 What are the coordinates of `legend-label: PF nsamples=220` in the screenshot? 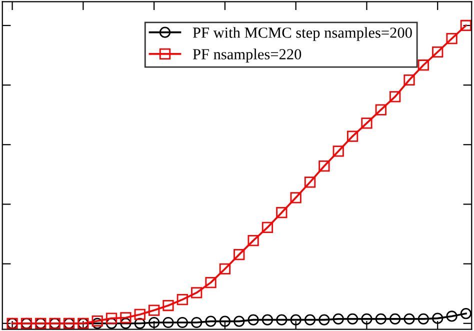 It's located at (247, 55).